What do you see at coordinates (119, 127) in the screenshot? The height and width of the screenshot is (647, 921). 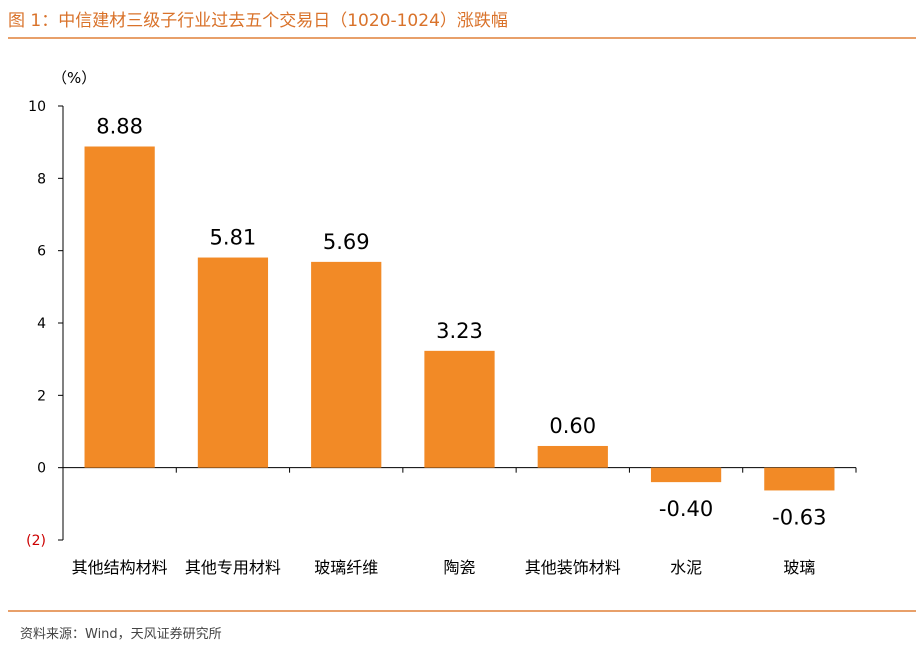 I see `data-label-1: 8.88` at bounding box center [119, 127].